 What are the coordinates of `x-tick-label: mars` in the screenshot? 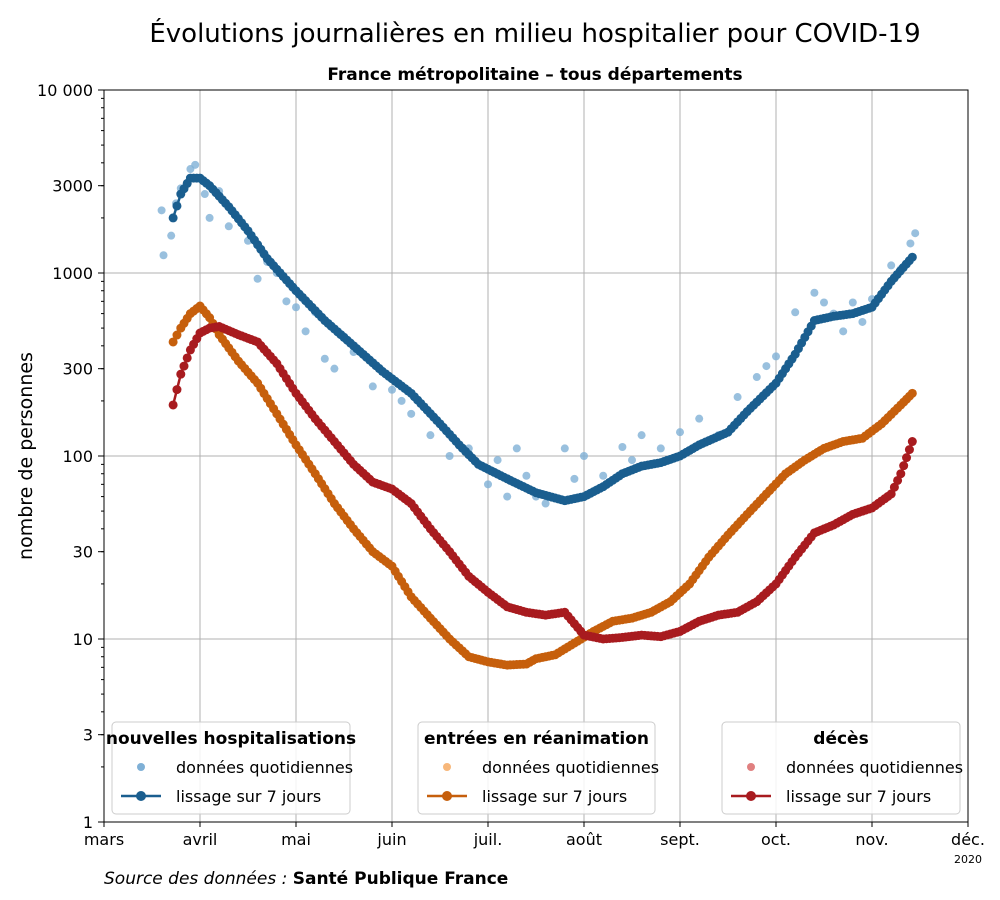 It's located at (104, 839).